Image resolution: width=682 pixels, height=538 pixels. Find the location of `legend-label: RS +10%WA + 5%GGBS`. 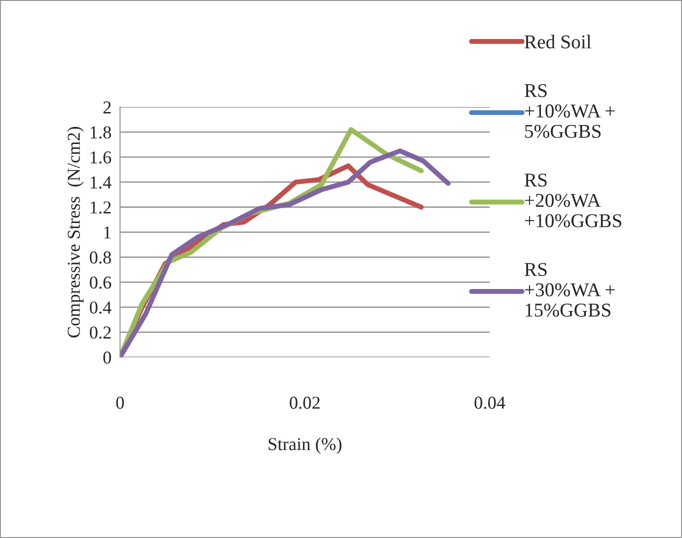

legend-label: RS +10%WA + 5%GGBS is located at coordinates (569, 111).